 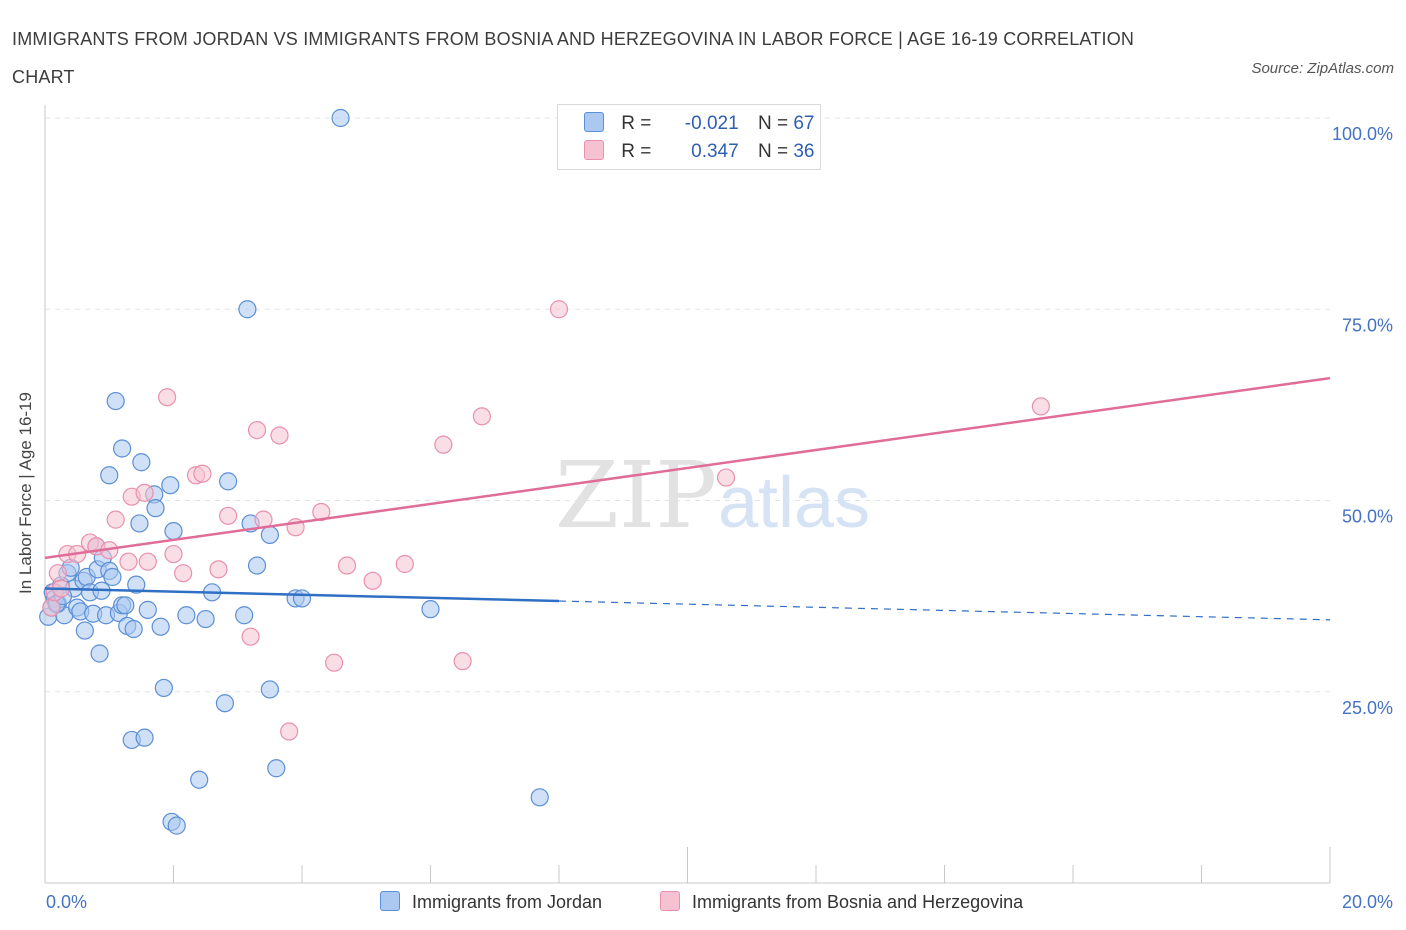 I want to click on stats-legend: R = -0.021 N = 67 R = 0.347 N = 36, so click(x=689, y=137).